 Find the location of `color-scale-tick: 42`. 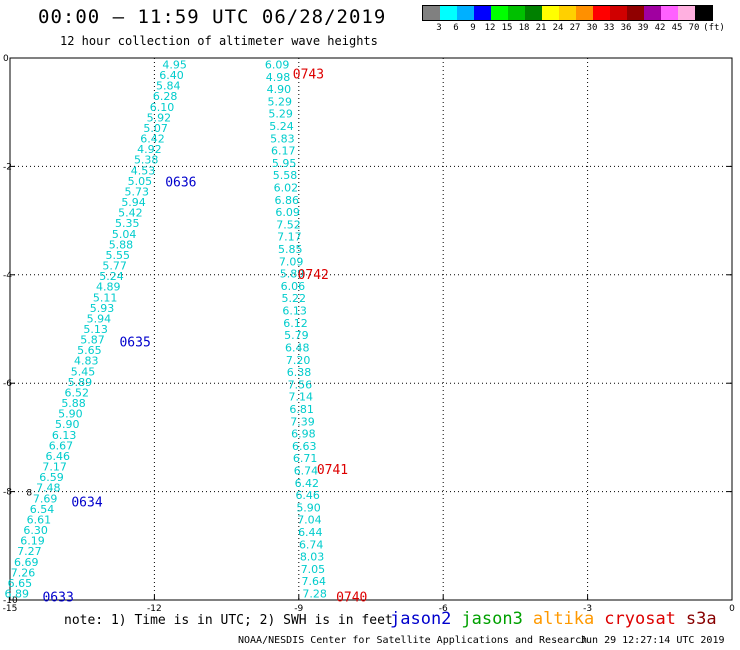

color-scale-tick: 42 is located at coordinates (660, 28).